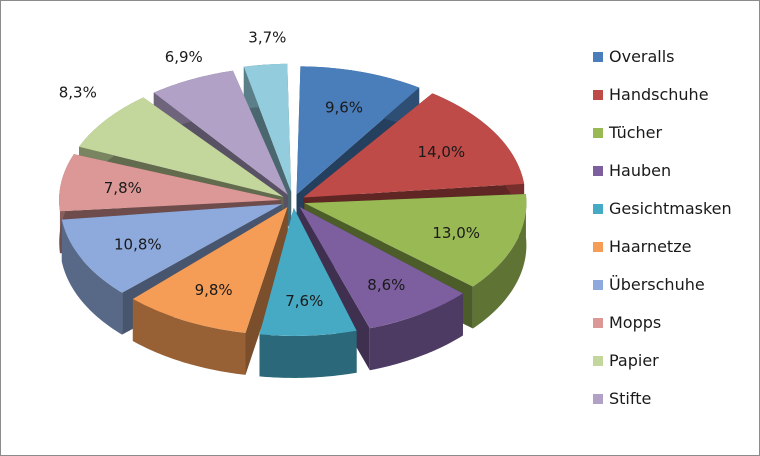 This screenshot has height=456, width=760. What do you see at coordinates (220, 132) in the screenshot?
I see `pie-slice-stifte` at bounding box center [220, 132].